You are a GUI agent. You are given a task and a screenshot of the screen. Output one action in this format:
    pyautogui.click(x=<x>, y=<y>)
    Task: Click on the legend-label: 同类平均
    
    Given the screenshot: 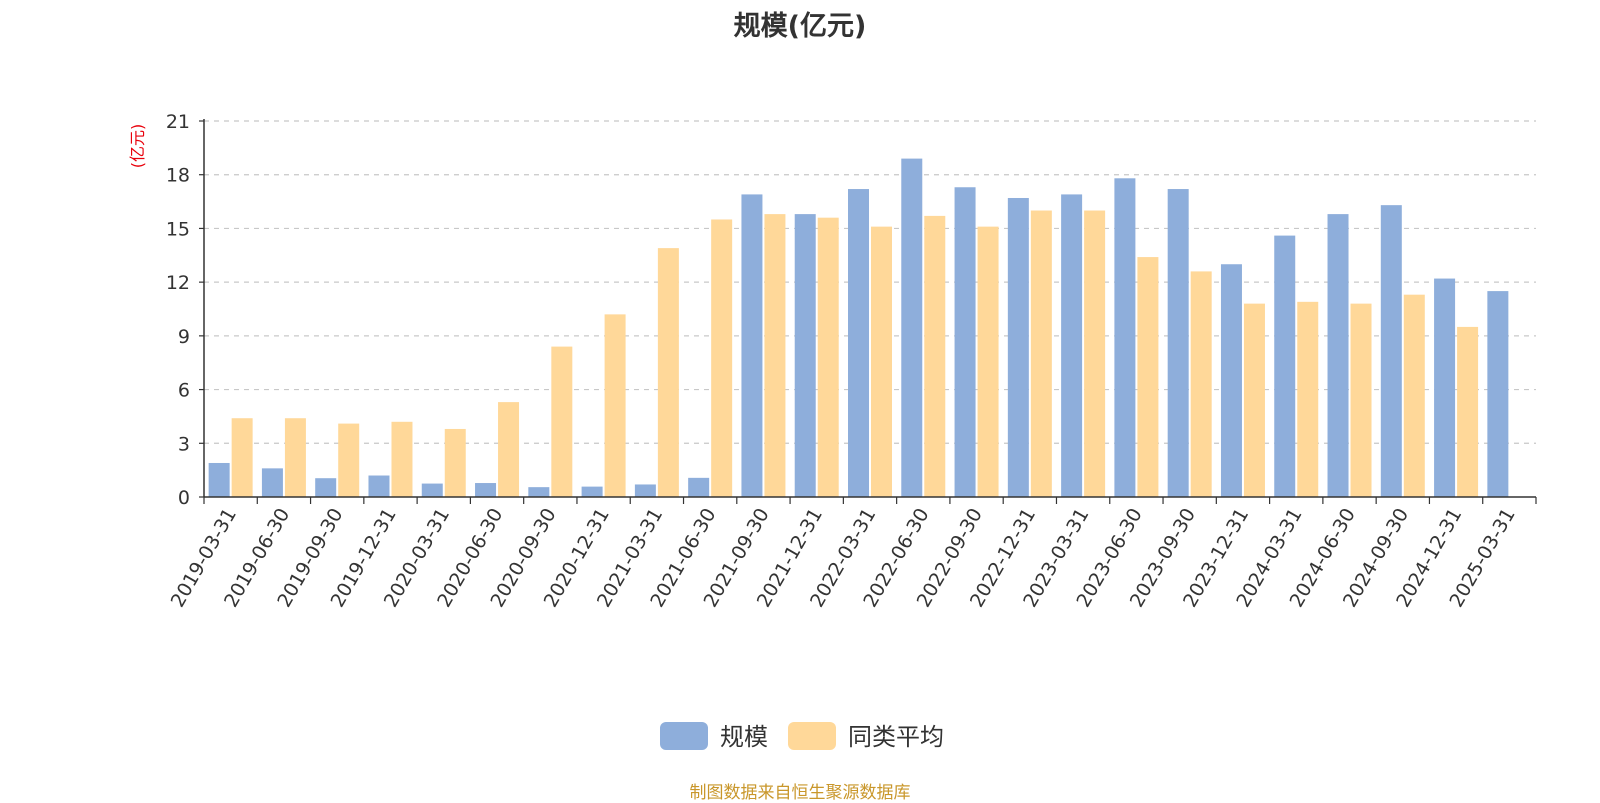 What is the action you would take?
    pyautogui.click(x=896, y=737)
    